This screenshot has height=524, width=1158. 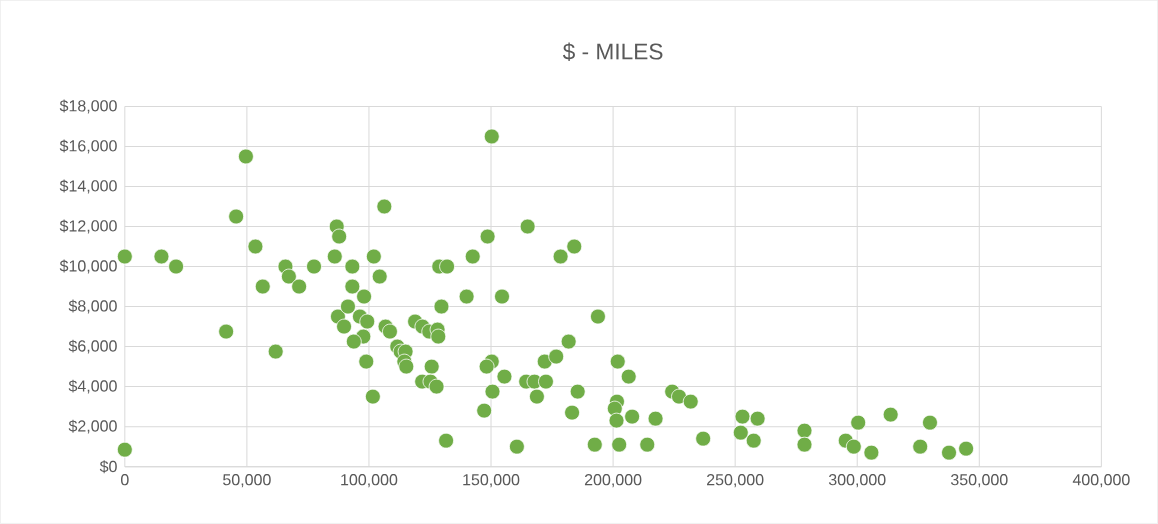 What do you see at coordinates (92, 346) in the screenshot?
I see `y-tick-label: $6,000` at bounding box center [92, 346].